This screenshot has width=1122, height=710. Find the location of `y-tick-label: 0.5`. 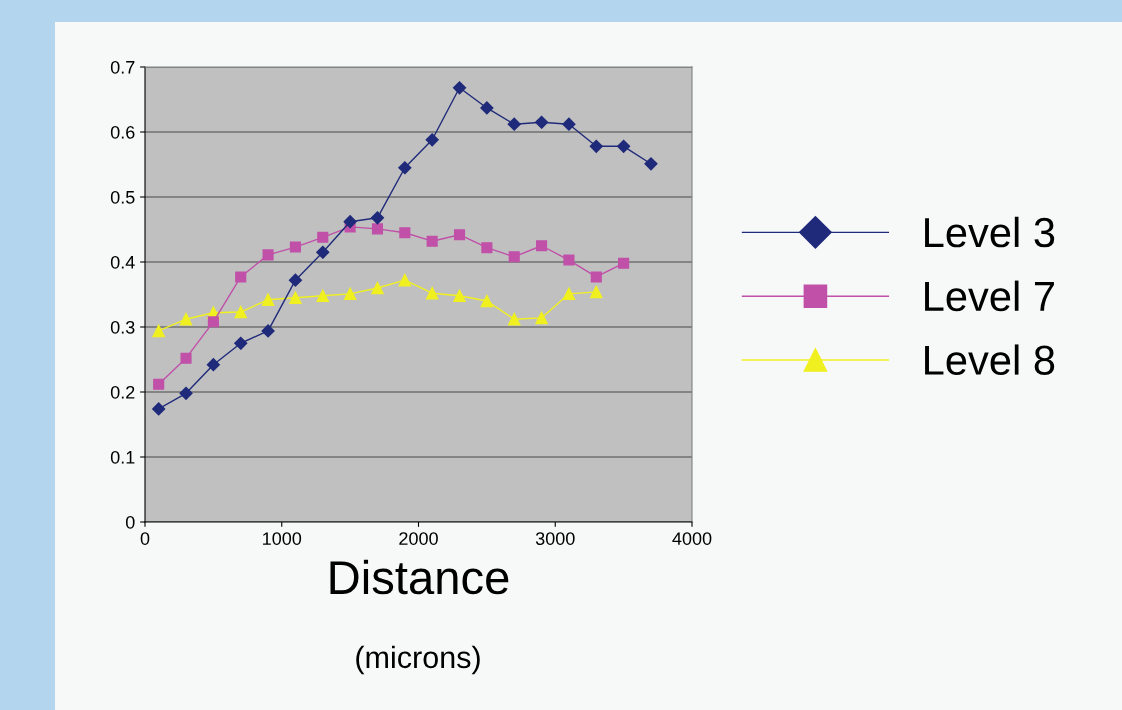

y-tick-label: 0.5 is located at coordinates (122, 197).